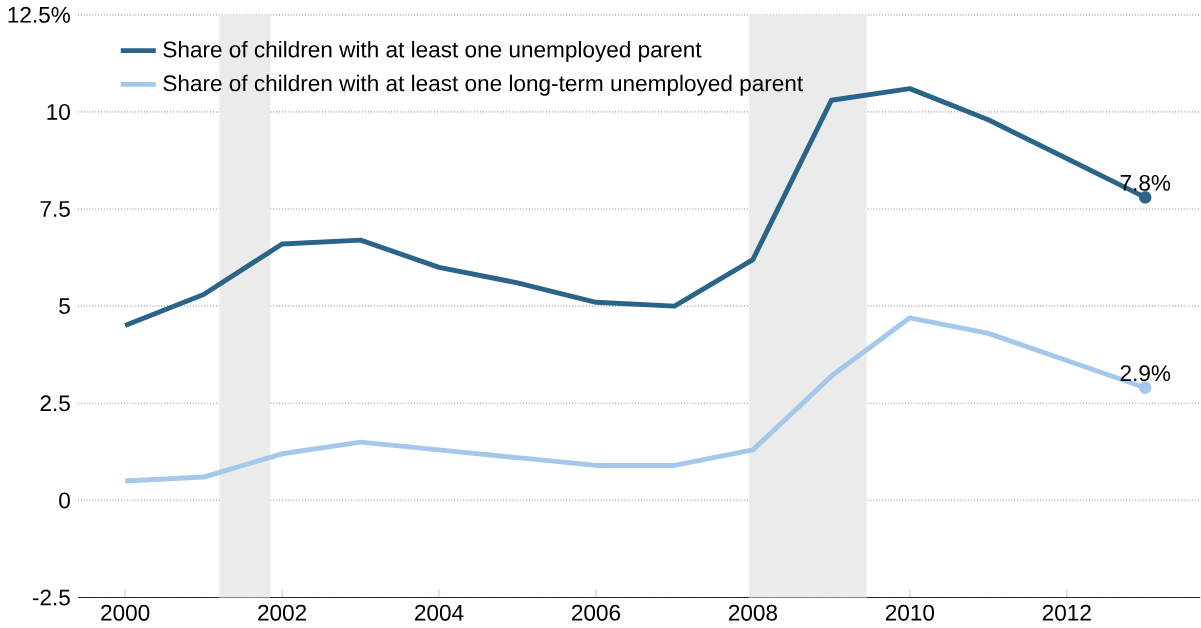 This screenshot has width=1201, height=628. Describe the element at coordinates (55, 403) in the screenshot. I see `y-tick-label: 2.5` at that location.